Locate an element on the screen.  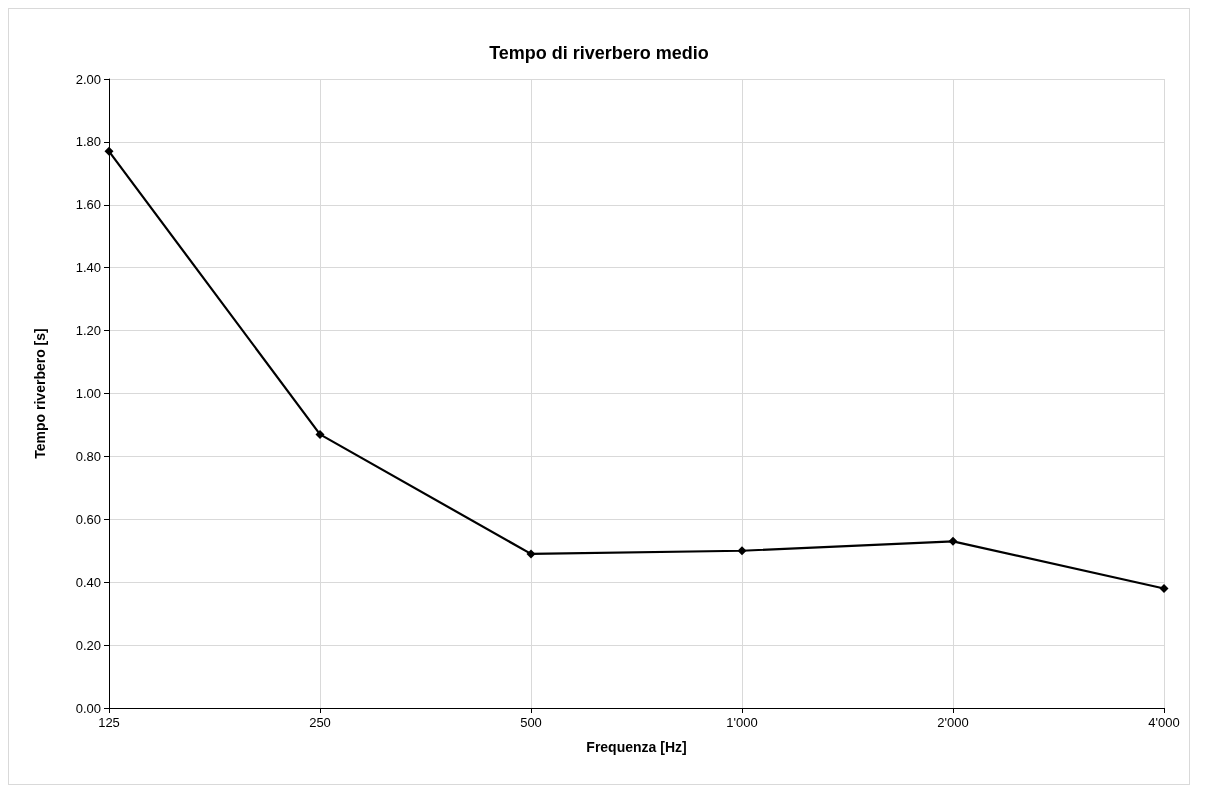
y-axis-title: Tempo riverbero [s] is located at coordinates (40, 393).